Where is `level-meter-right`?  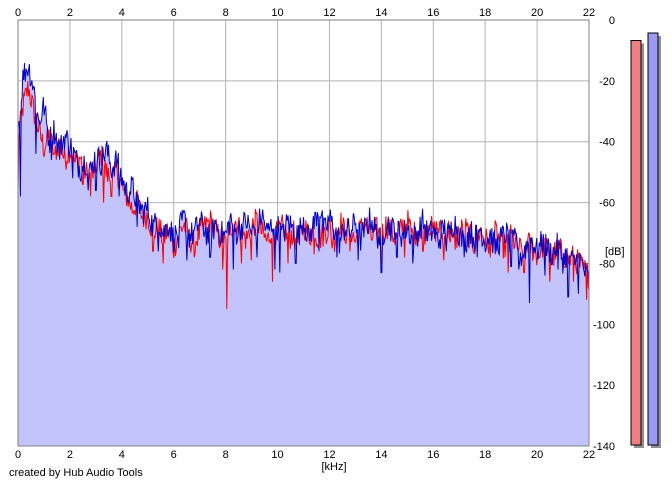
level-meter-right is located at coordinates (653, 239).